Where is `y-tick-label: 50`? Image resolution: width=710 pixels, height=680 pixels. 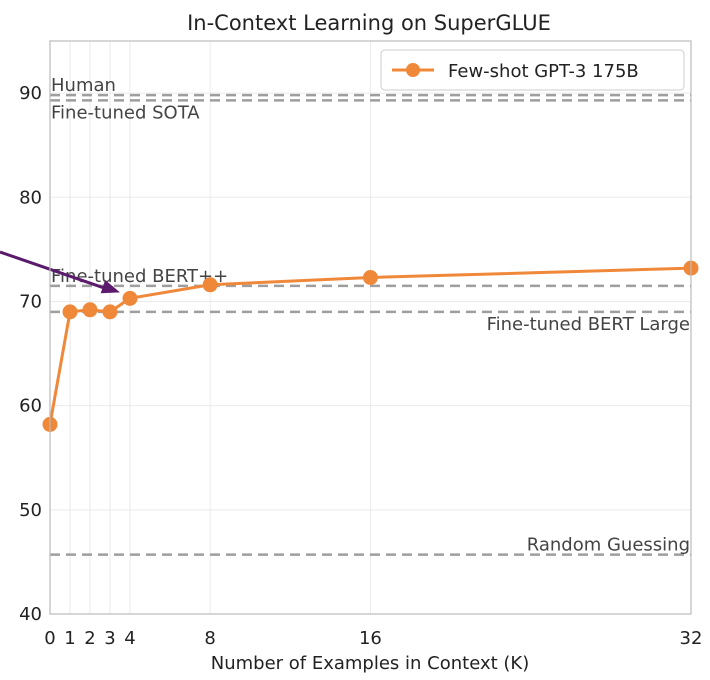 y-tick-label: 50 is located at coordinates (30, 510).